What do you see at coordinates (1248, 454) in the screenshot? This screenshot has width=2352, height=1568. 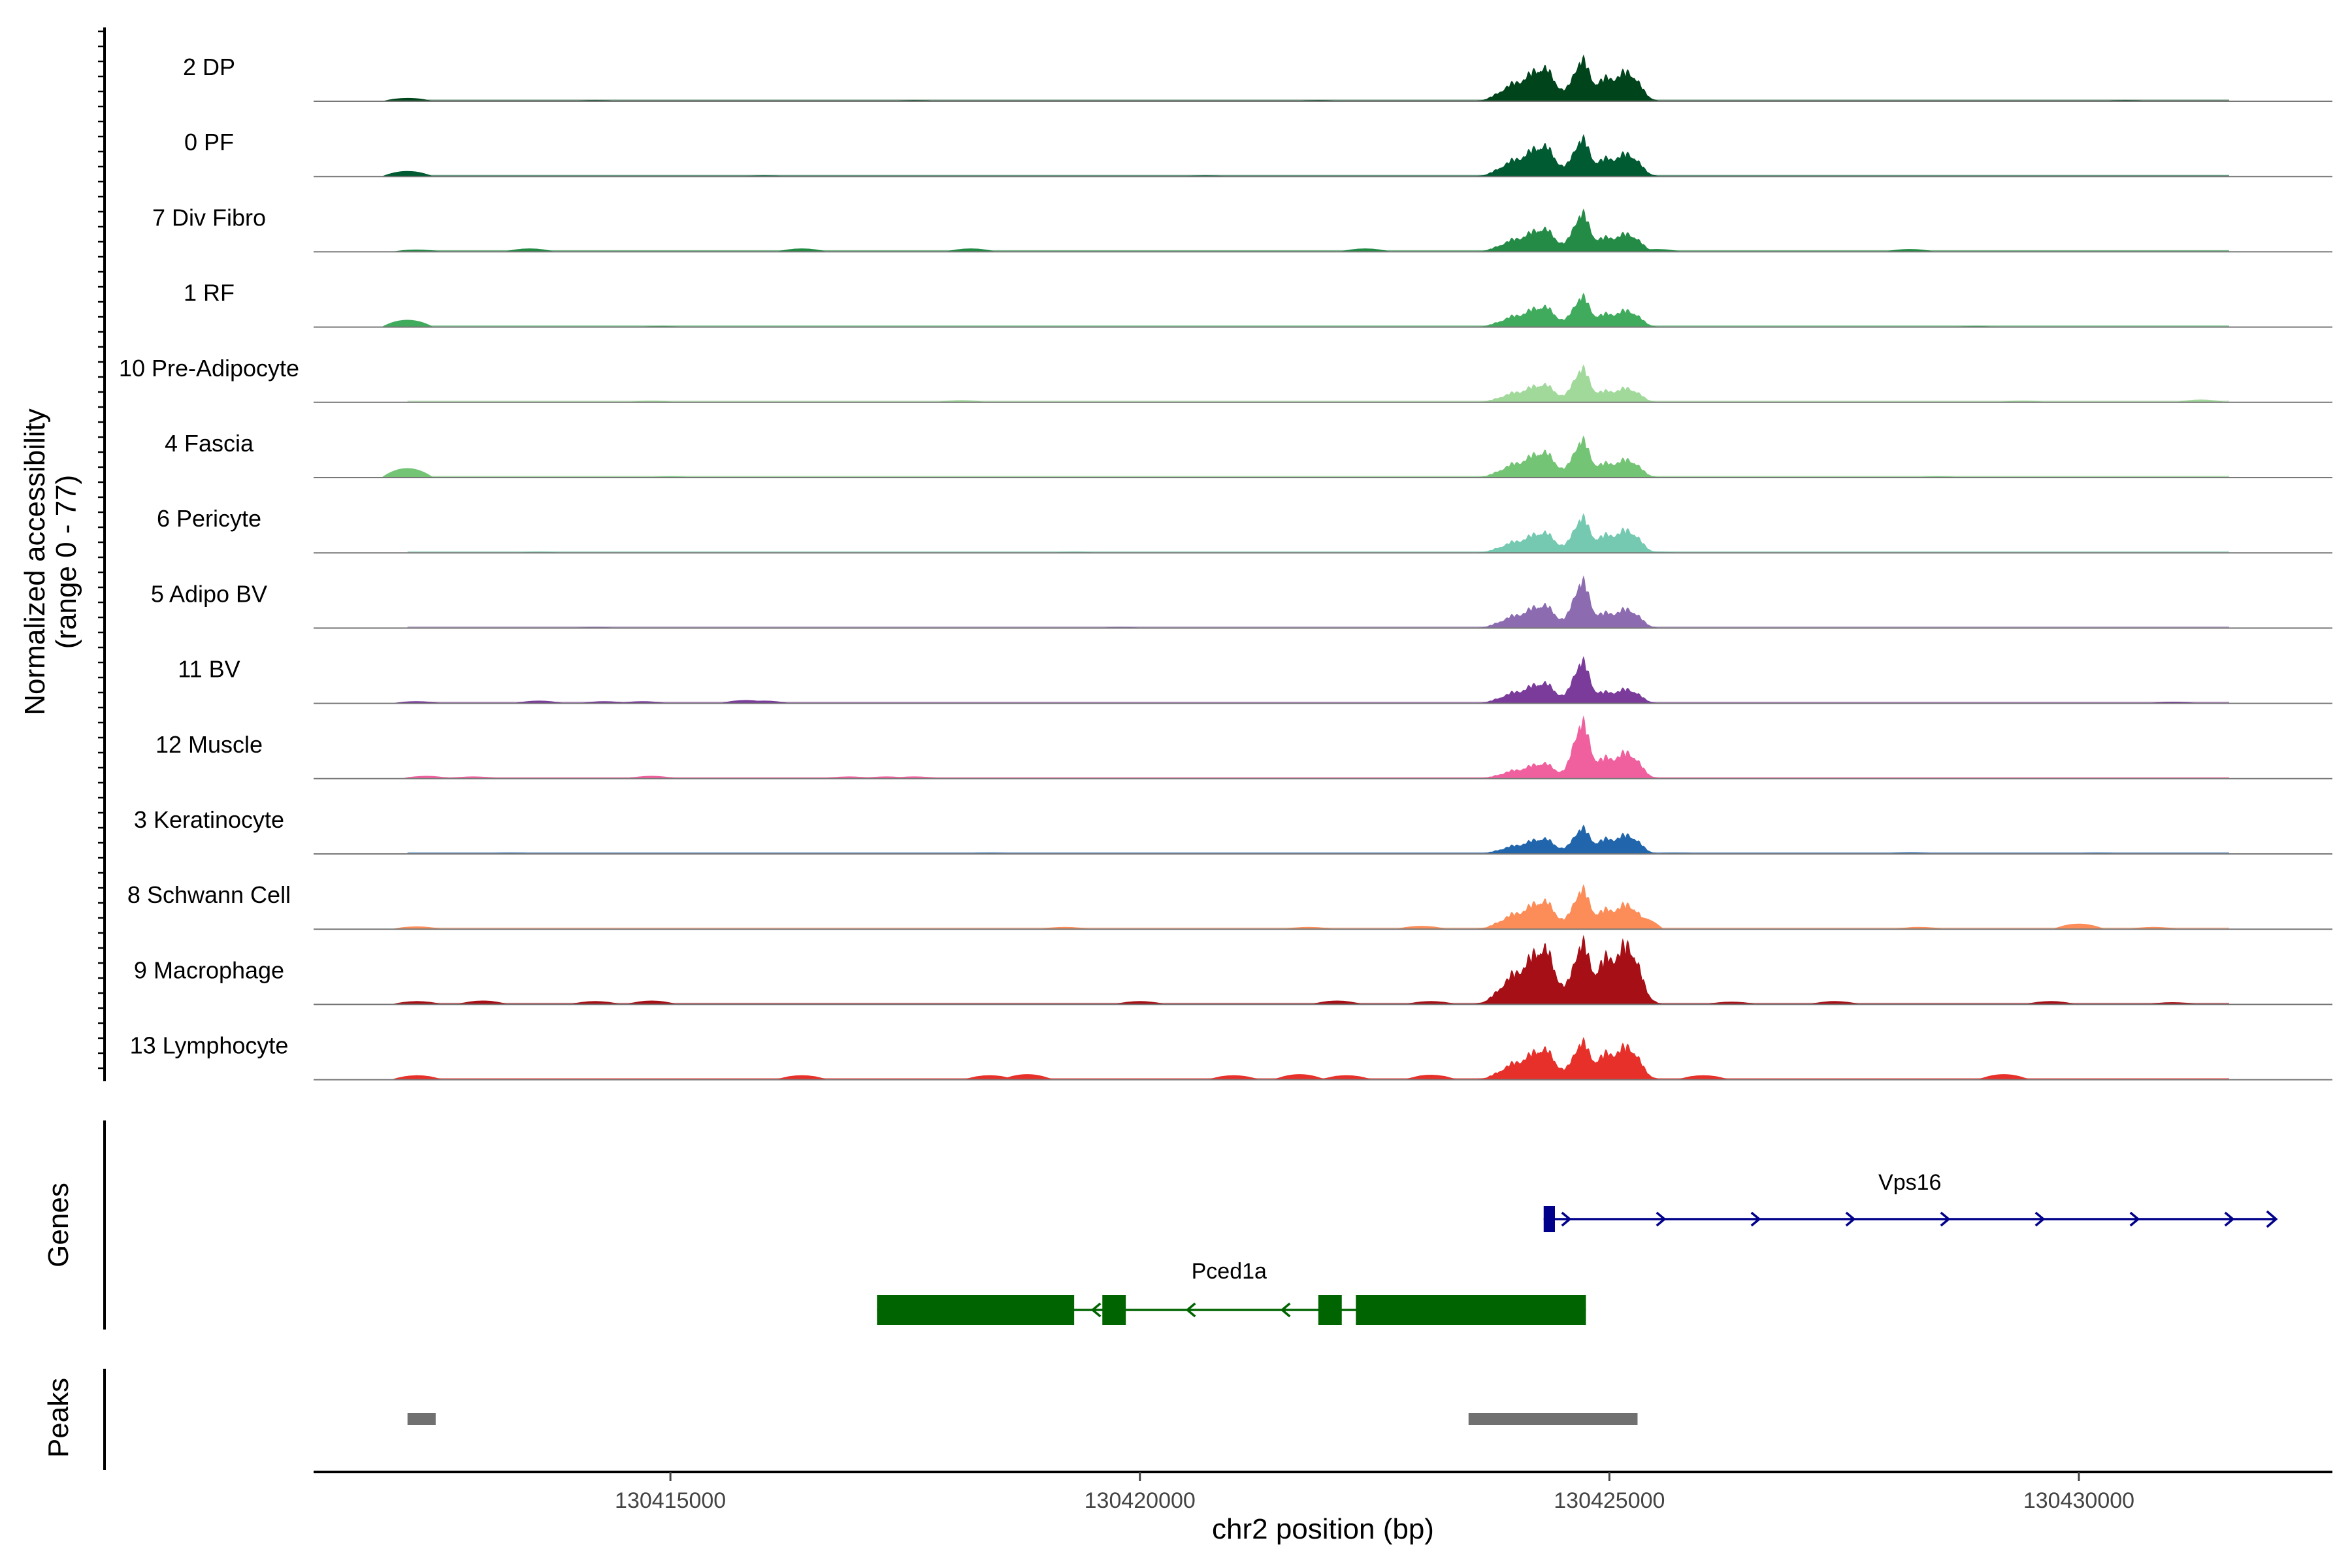 I see `track-4-fascia: 4 Fascia` at bounding box center [1248, 454].